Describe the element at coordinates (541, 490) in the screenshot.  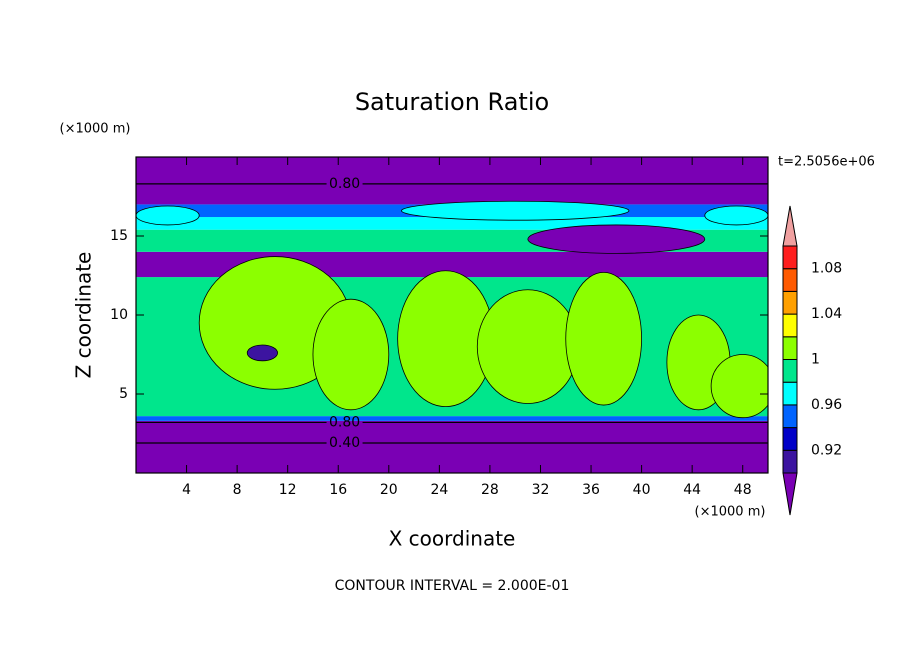
I see `x-tick-label: 32` at that location.